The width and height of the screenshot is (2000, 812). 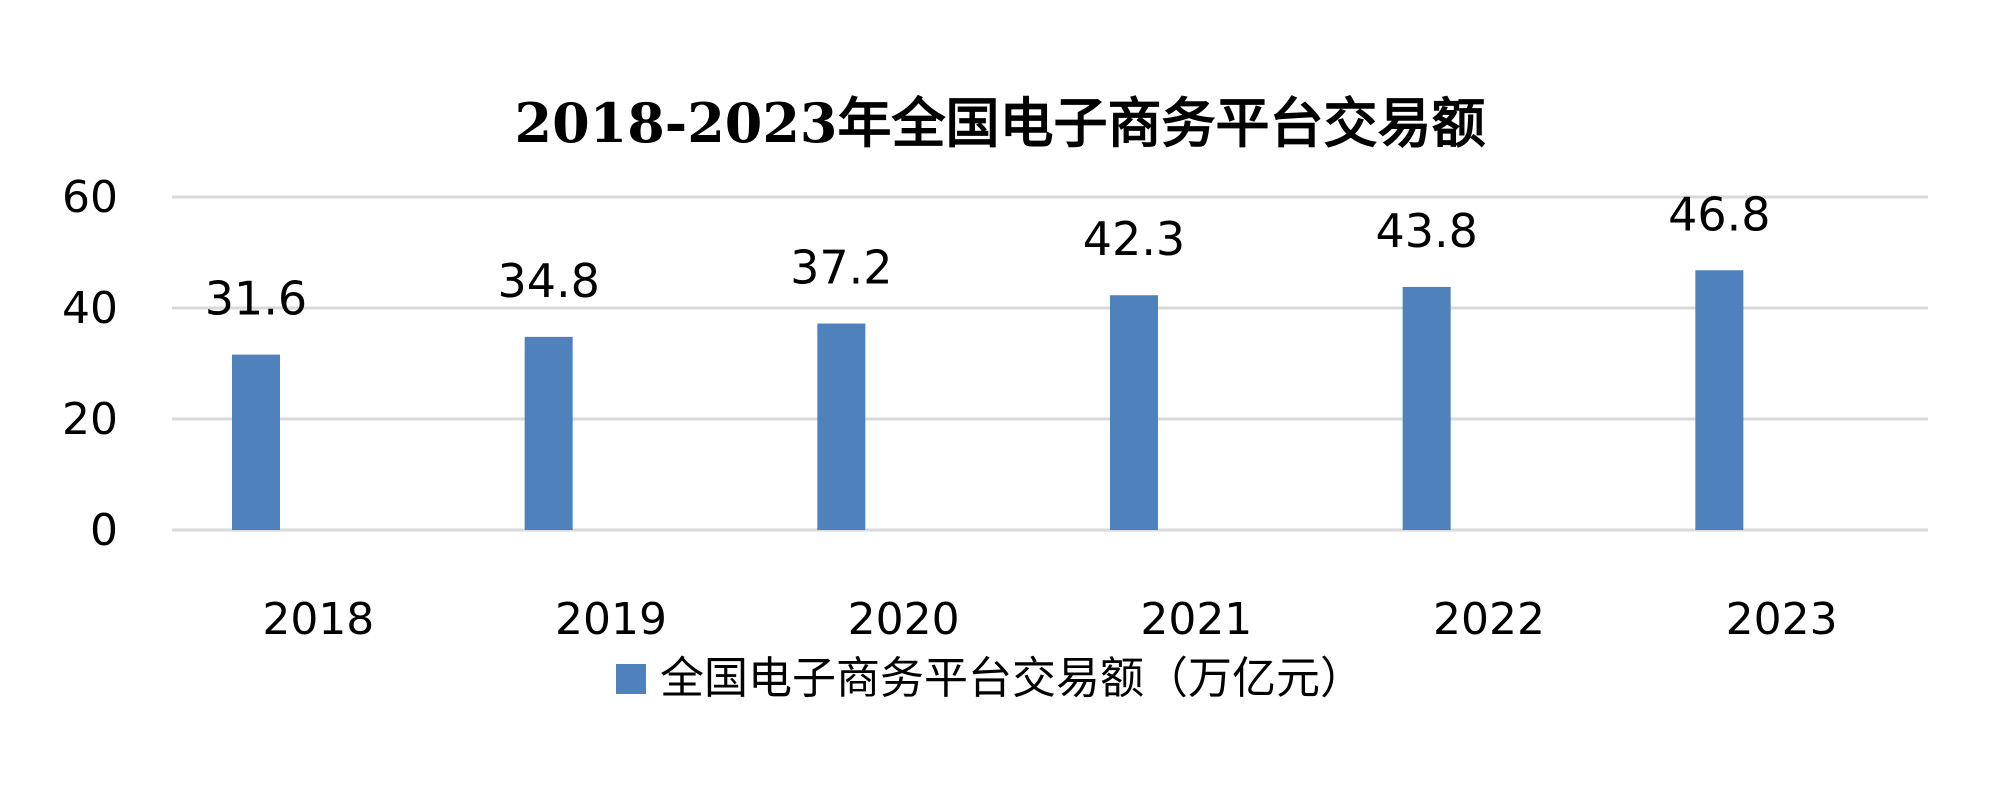 I want to click on bar-2018, so click(x=256, y=442).